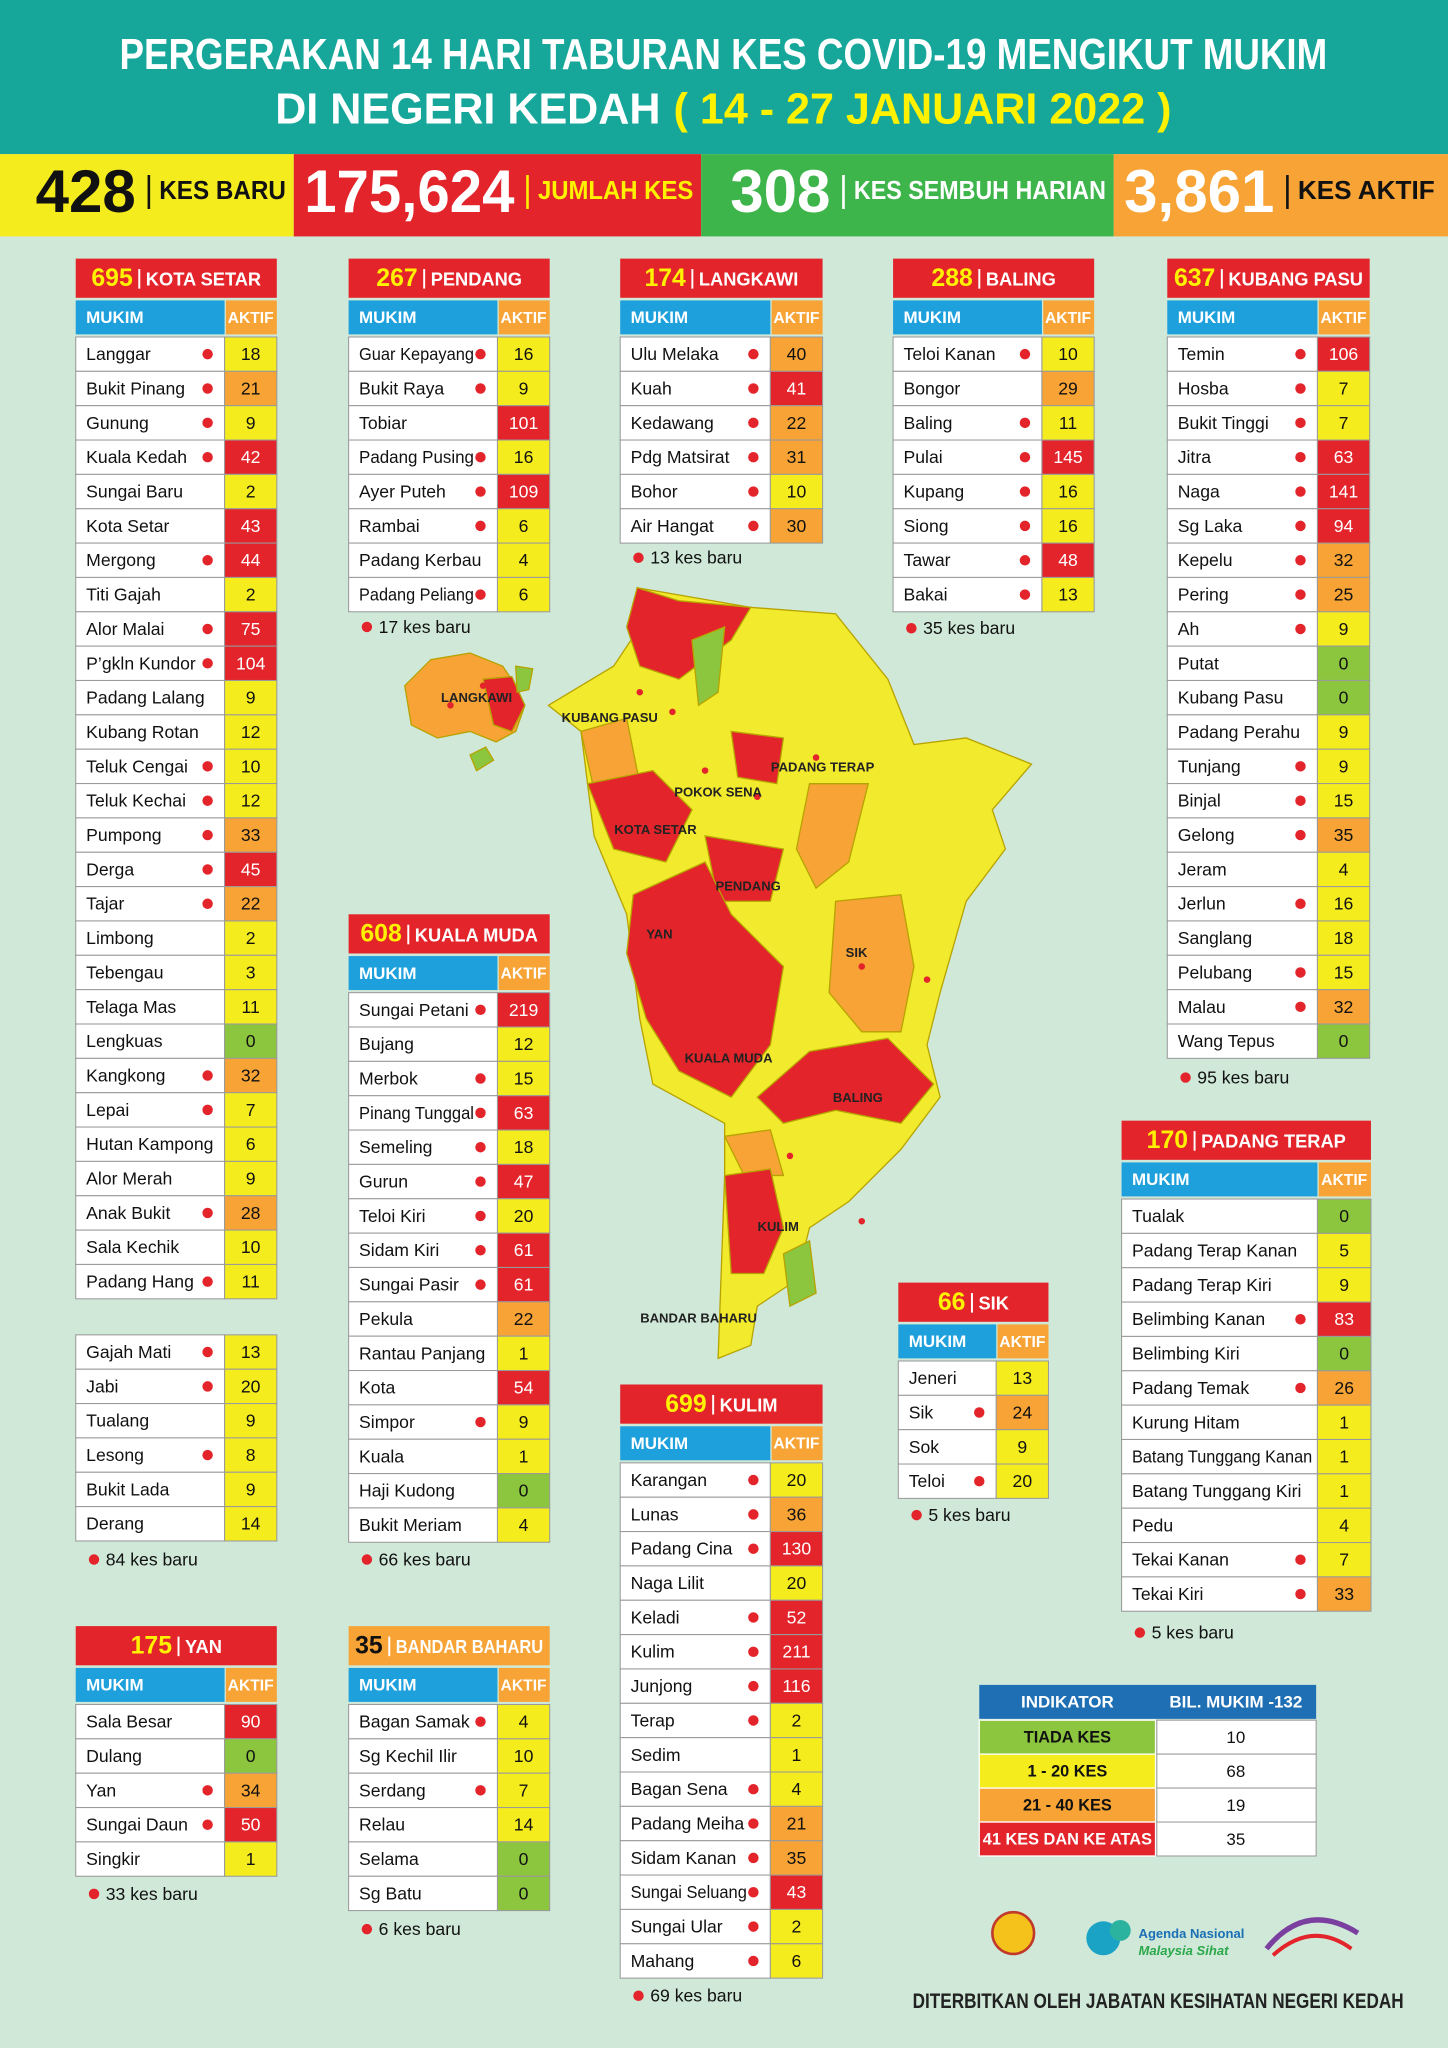 The image size is (1448, 2048). What do you see at coordinates (1148, 1701) in the screenshot?
I see `legend-header` at bounding box center [1148, 1701].